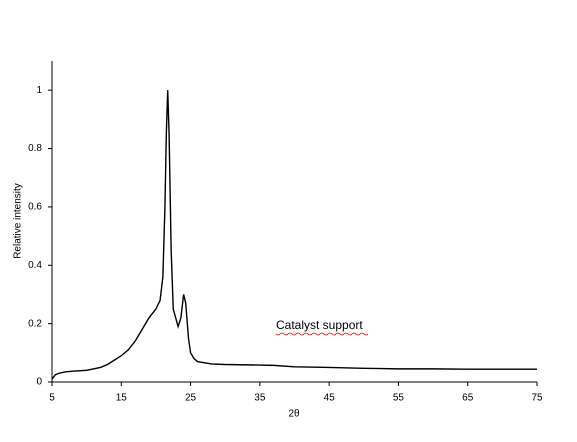 Image resolution: width=577 pixels, height=442 pixels. Describe the element at coordinates (399, 398) in the screenshot. I see `x-tick-label: 55` at that location.